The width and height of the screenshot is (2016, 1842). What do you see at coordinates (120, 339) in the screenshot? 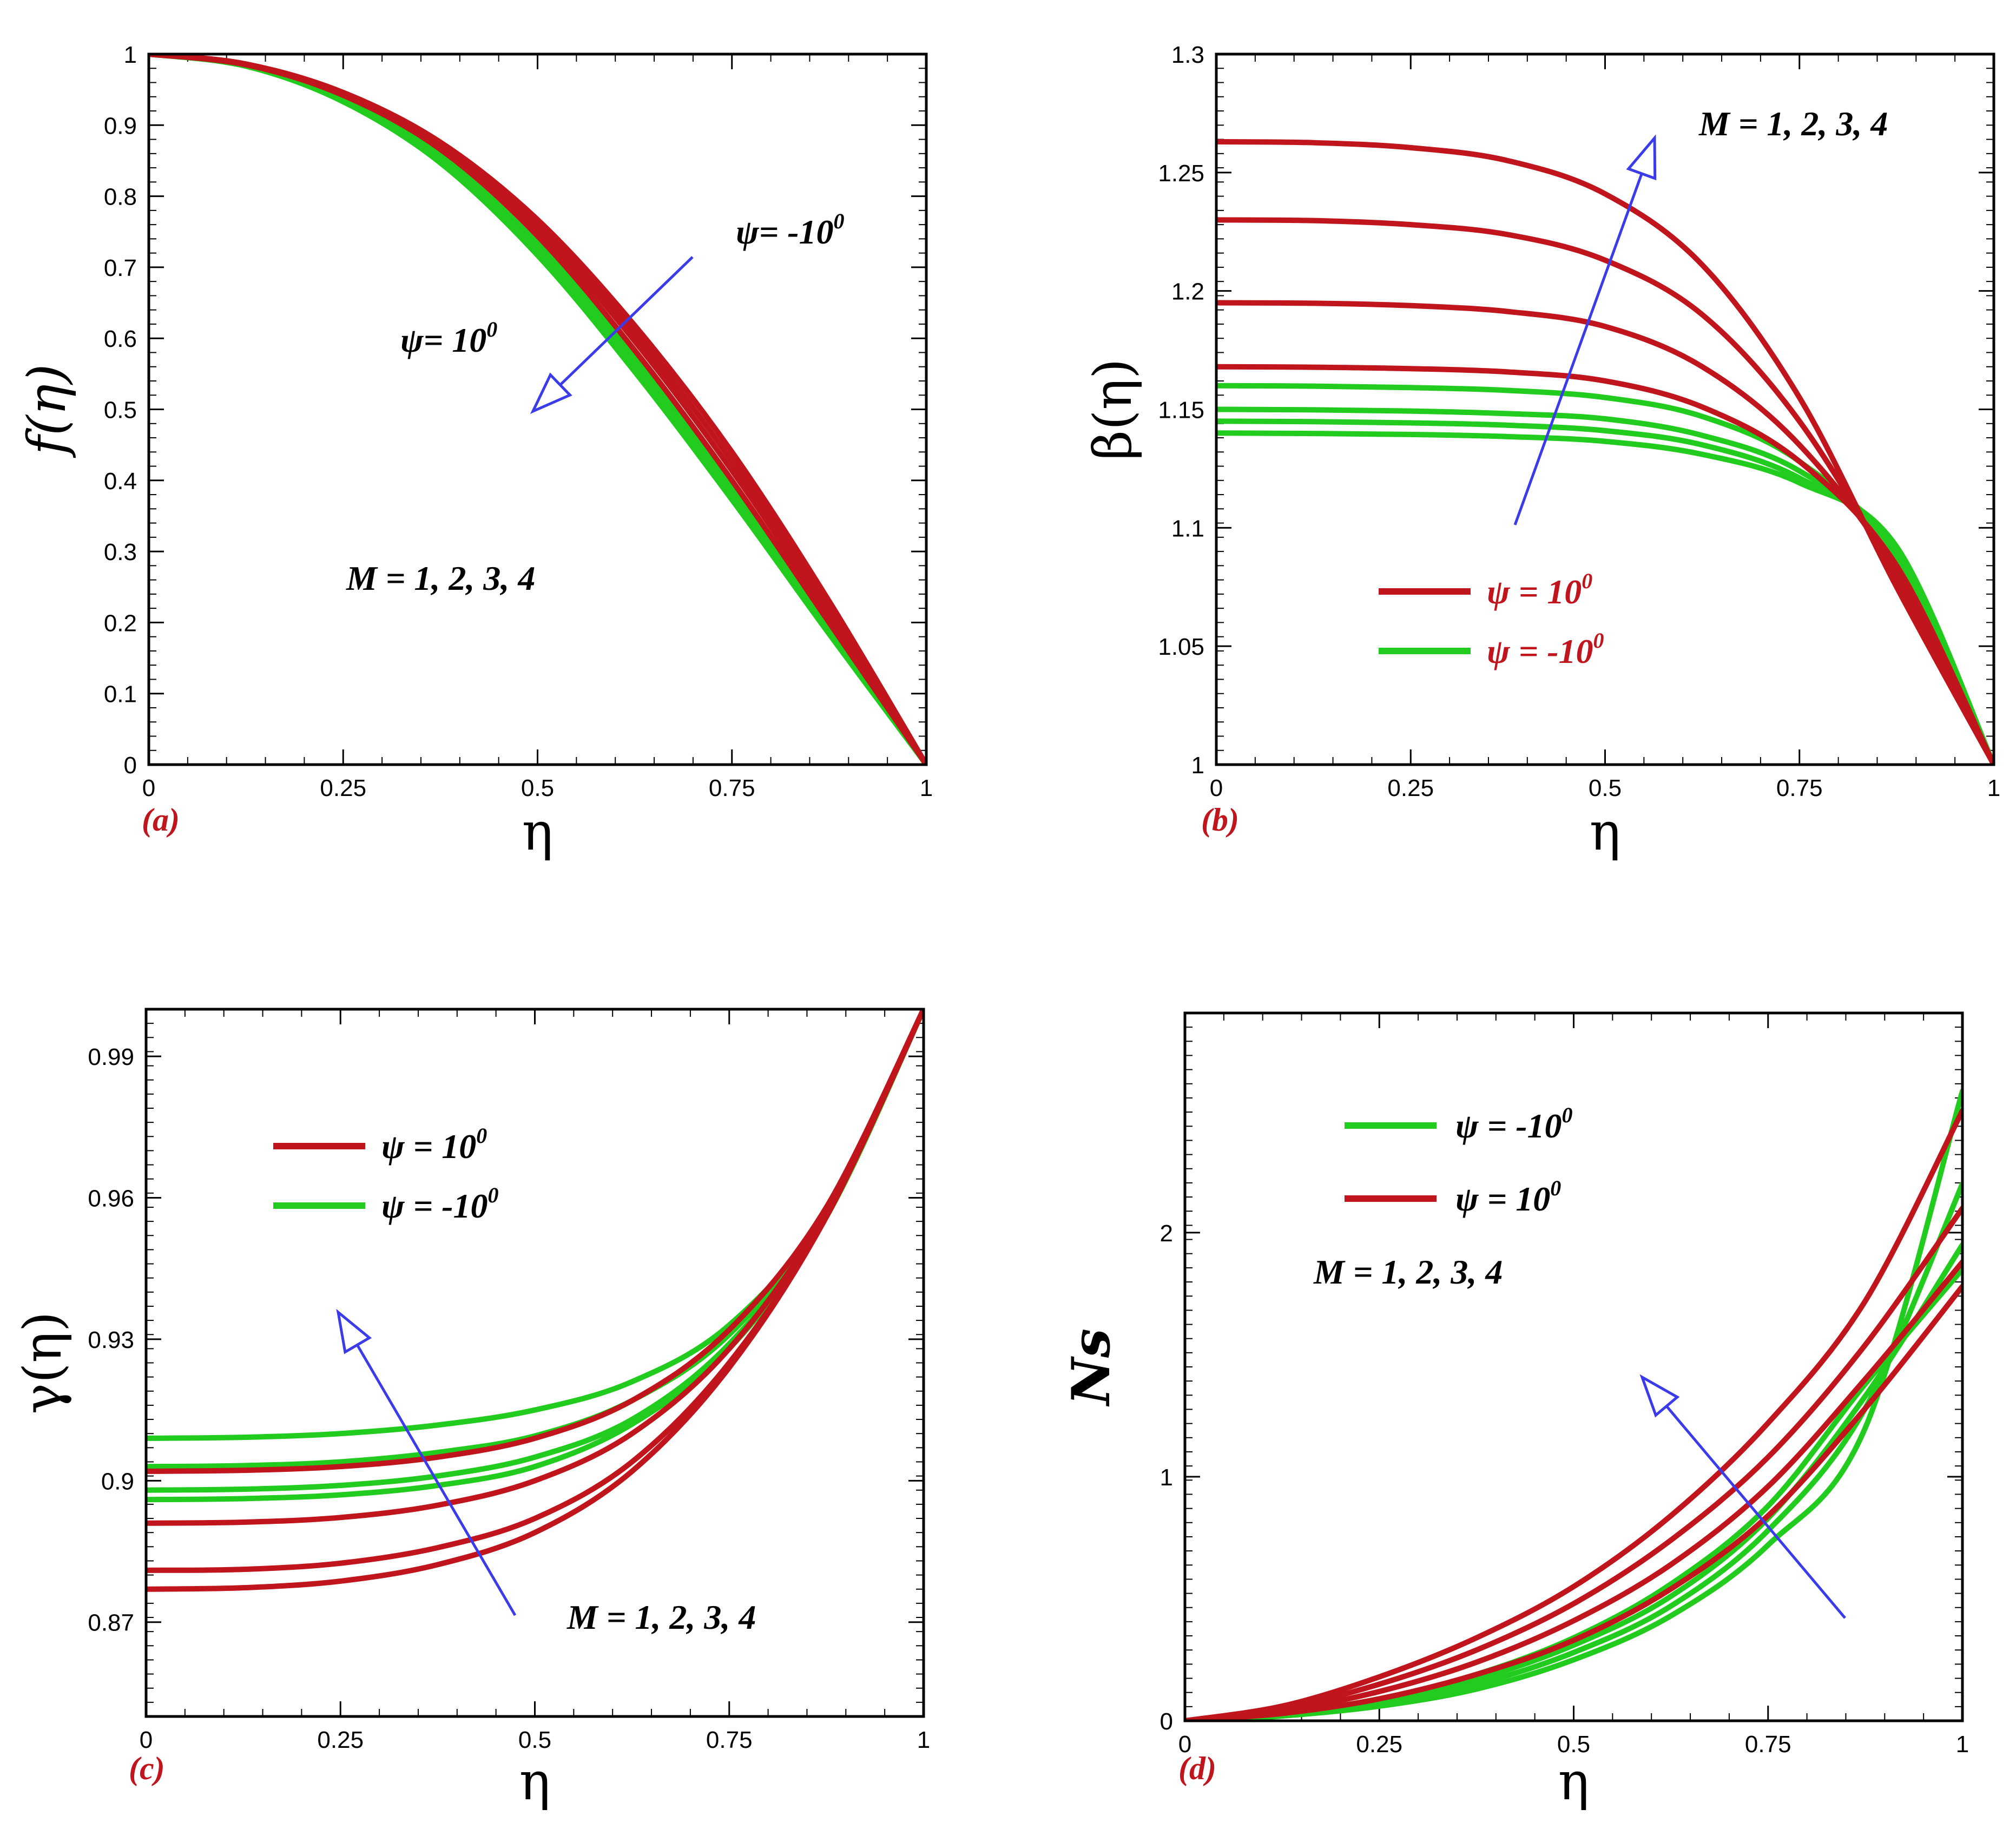
I see `y-tick-label: 0.6` at bounding box center [120, 339].